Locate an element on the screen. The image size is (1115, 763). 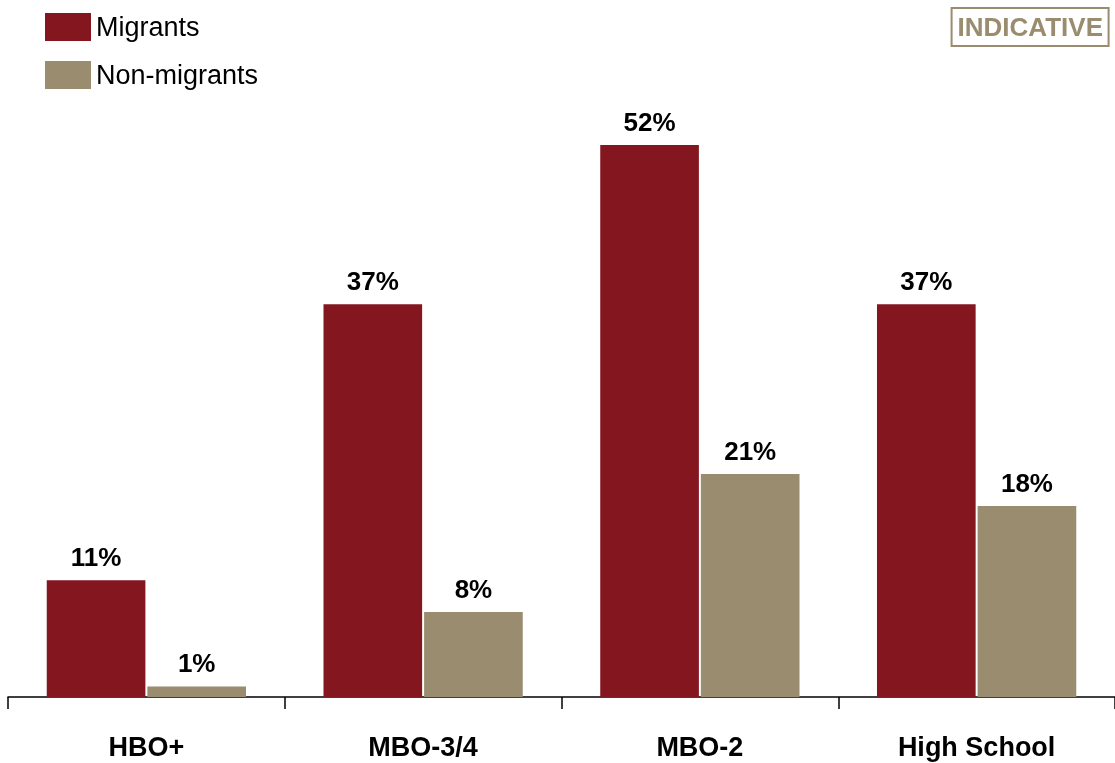
data-label: 21% is located at coordinates (750, 451).